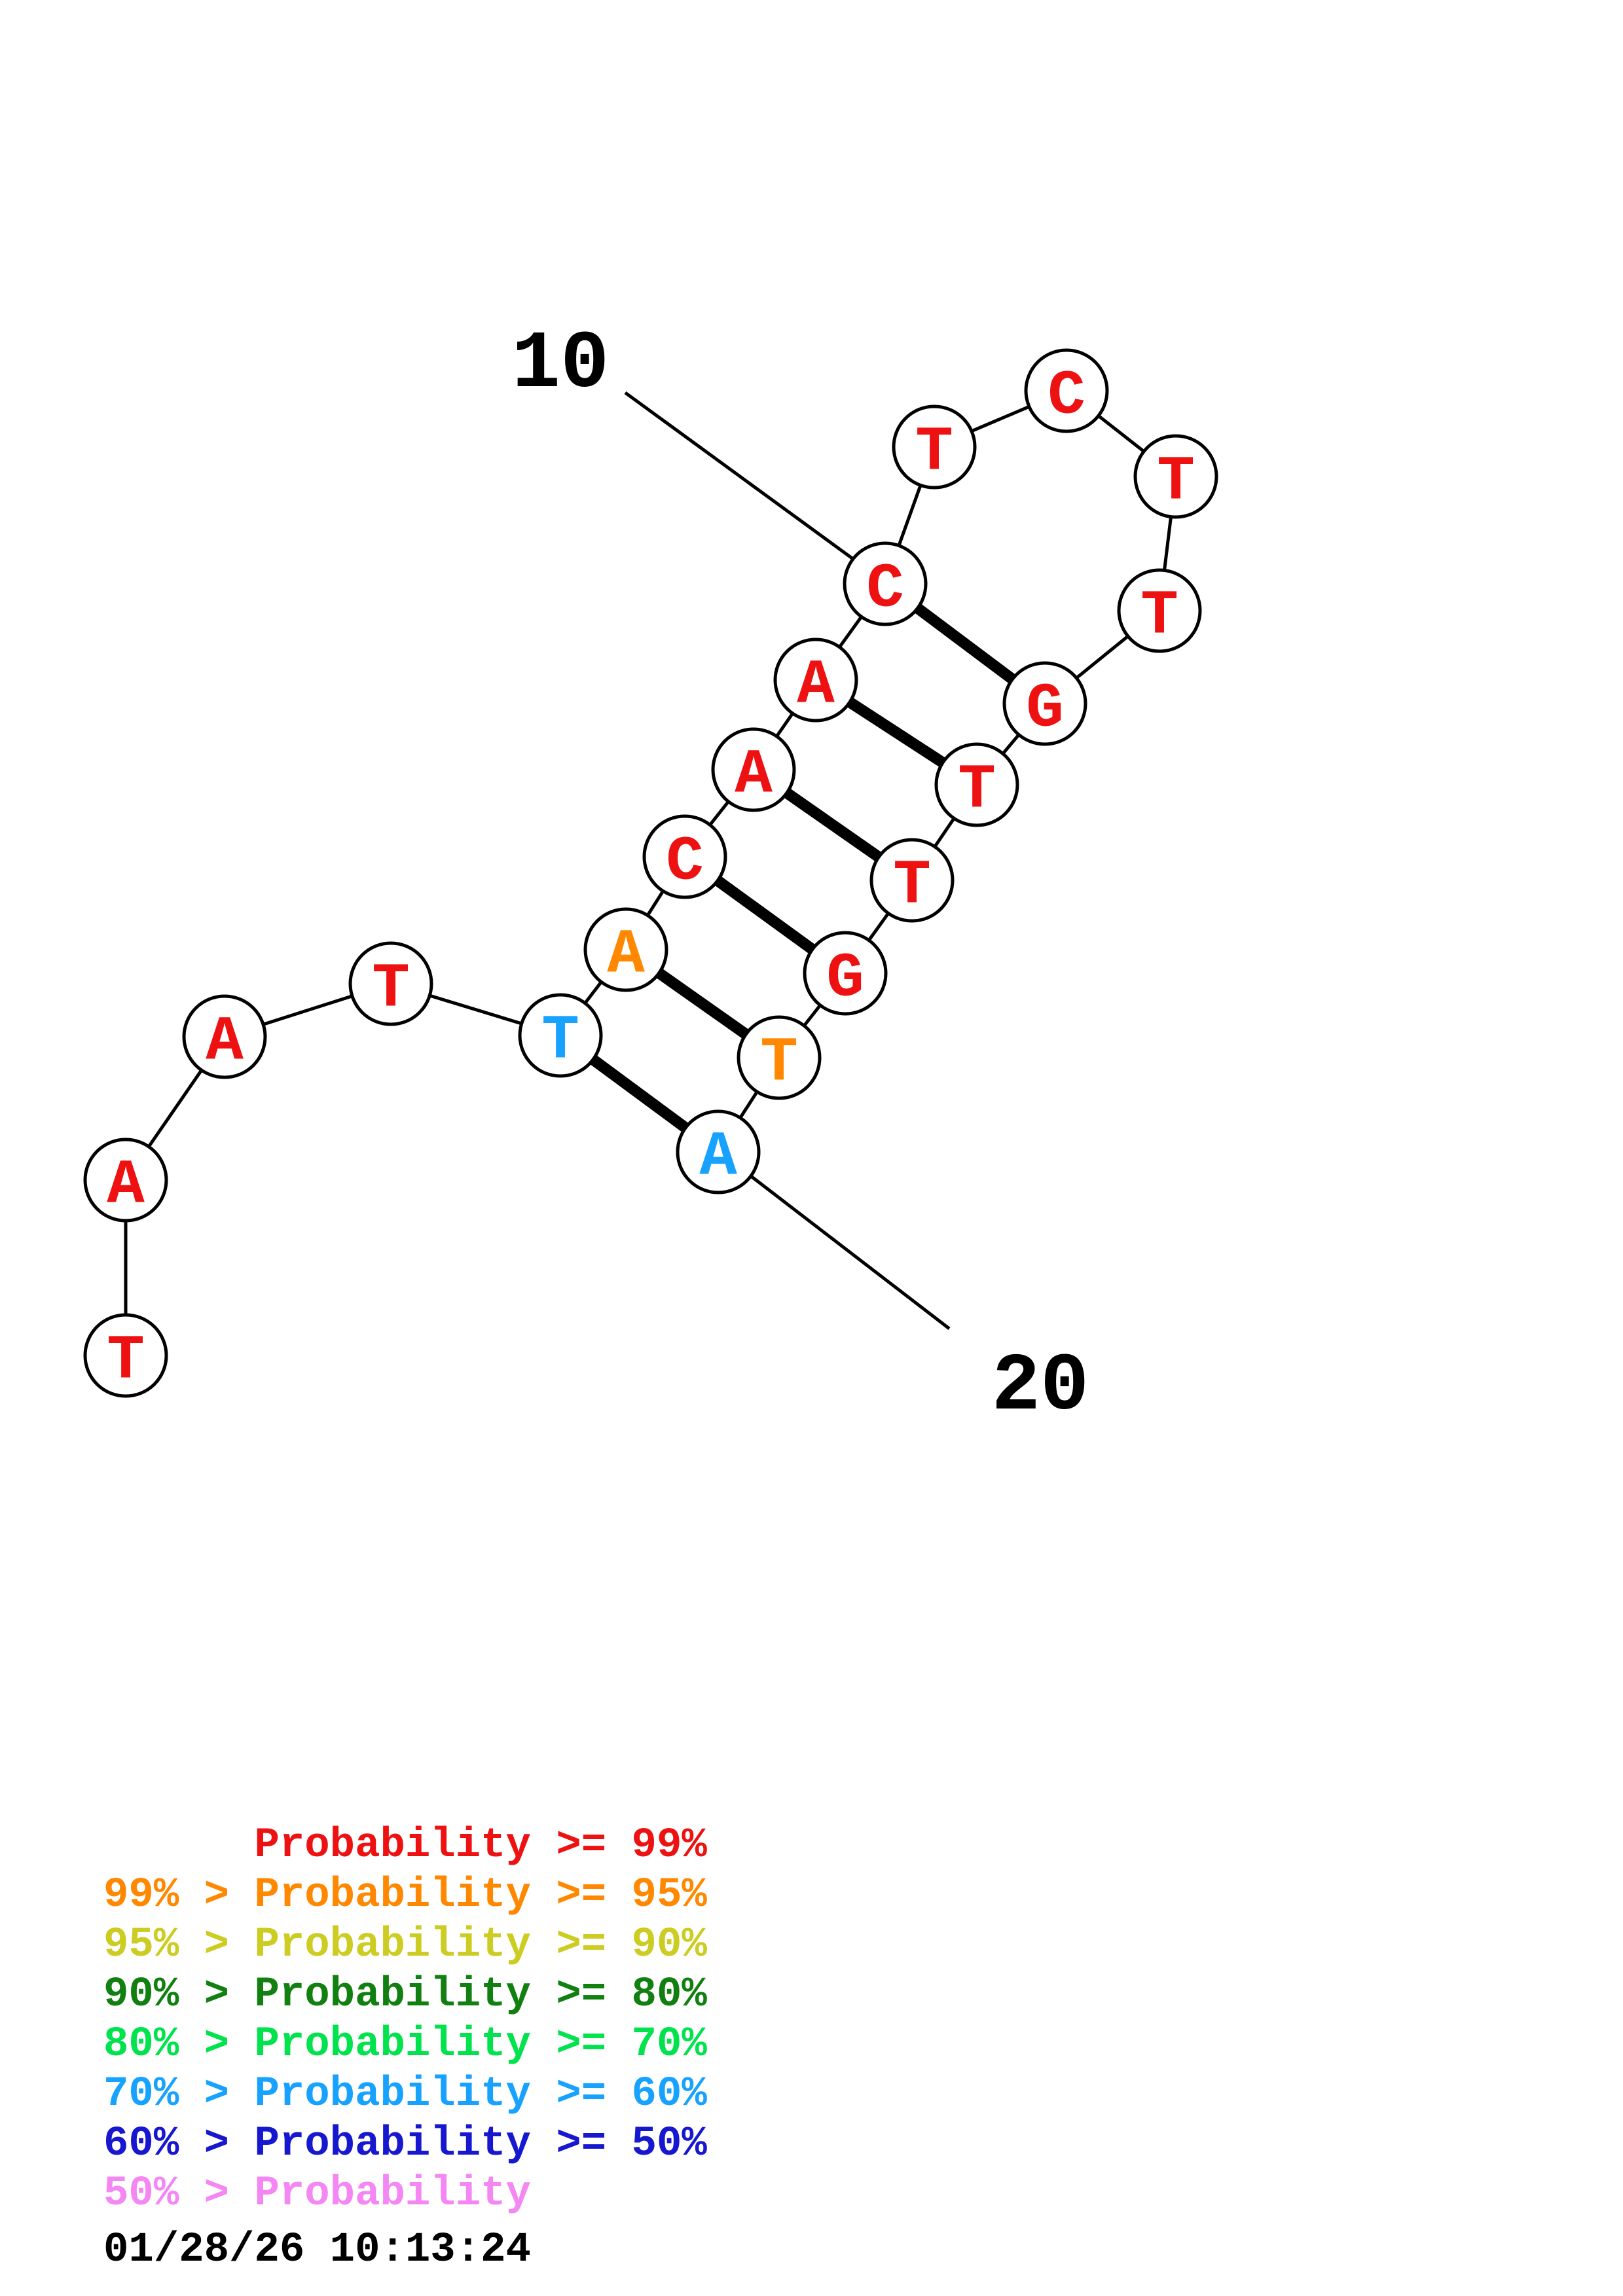 Image resolution: width=1623 pixels, height=2296 pixels. What do you see at coordinates (1040, 1387) in the screenshot?
I see `sequence-number-label: 20` at bounding box center [1040, 1387].